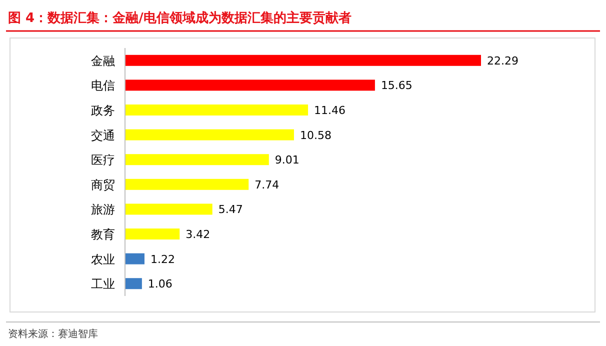  Describe the element at coordinates (160, 284) in the screenshot. I see `data-label: 1.06` at that location.